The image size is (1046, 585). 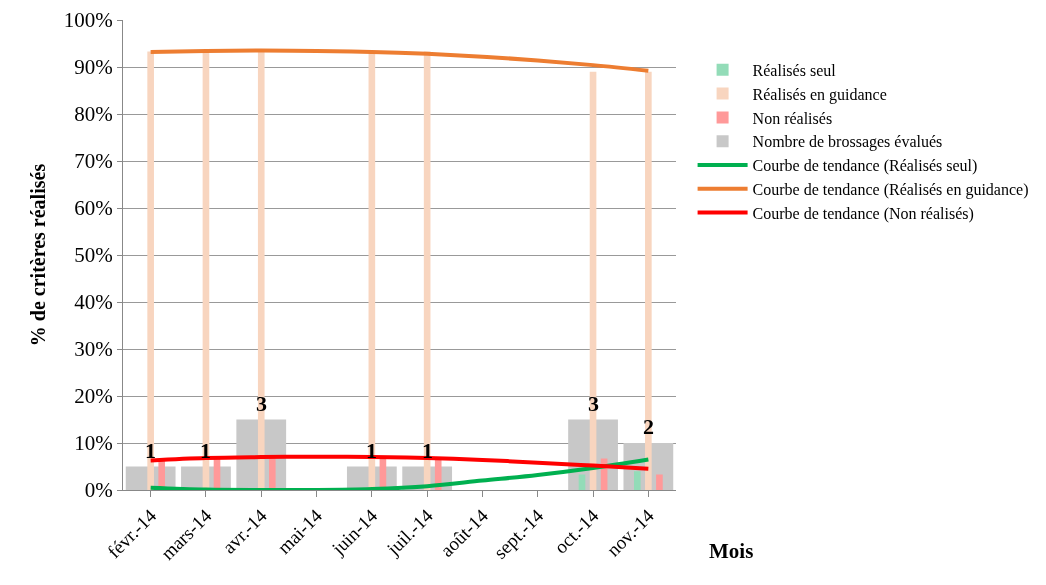 What do you see at coordinates (93, 255) in the screenshot?
I see `y-tick-label: 50%` at bounding box center [93, 255].